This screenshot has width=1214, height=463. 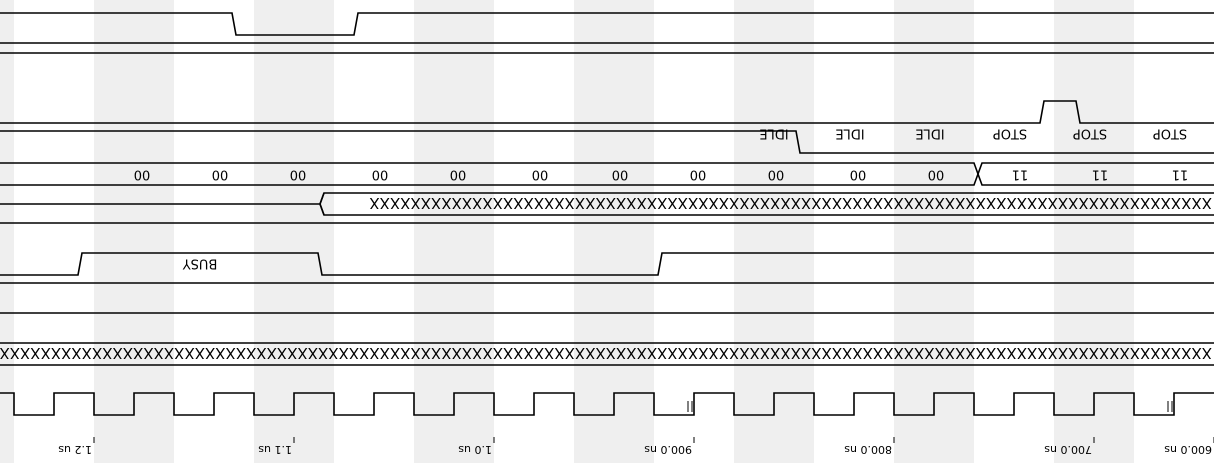 I want to click on time-tick-label: 1.2 us, so click(x=75, y=449).